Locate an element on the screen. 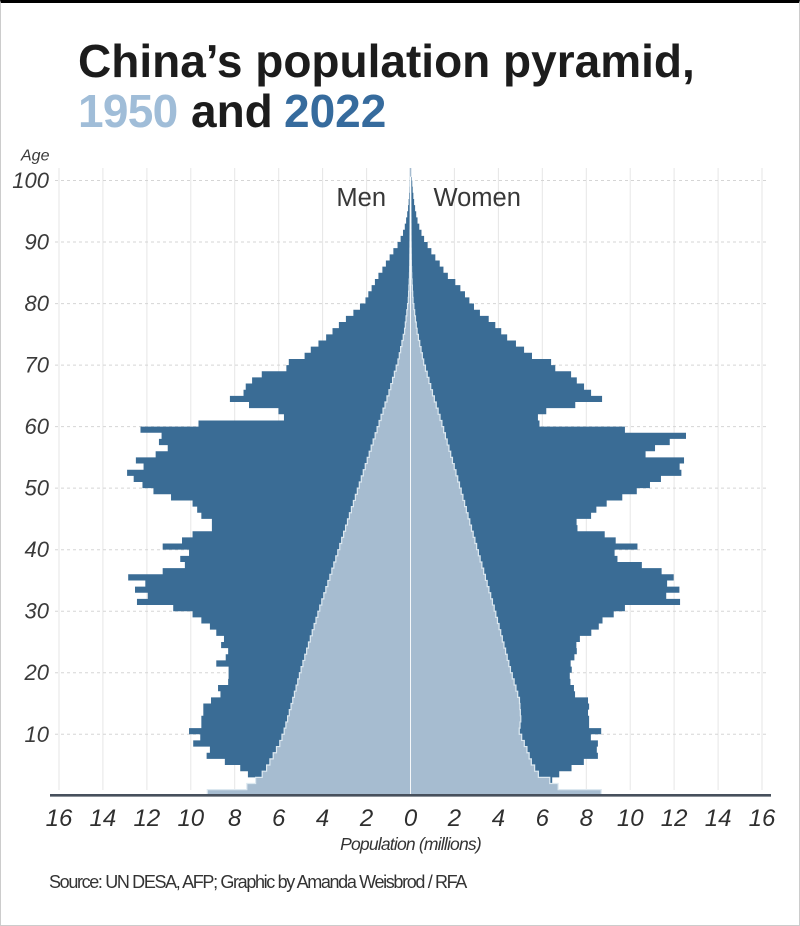 Image resolution: width=800 pixels, height=926 pixels. svg-text: 60 is located at coordinates (37, 426).